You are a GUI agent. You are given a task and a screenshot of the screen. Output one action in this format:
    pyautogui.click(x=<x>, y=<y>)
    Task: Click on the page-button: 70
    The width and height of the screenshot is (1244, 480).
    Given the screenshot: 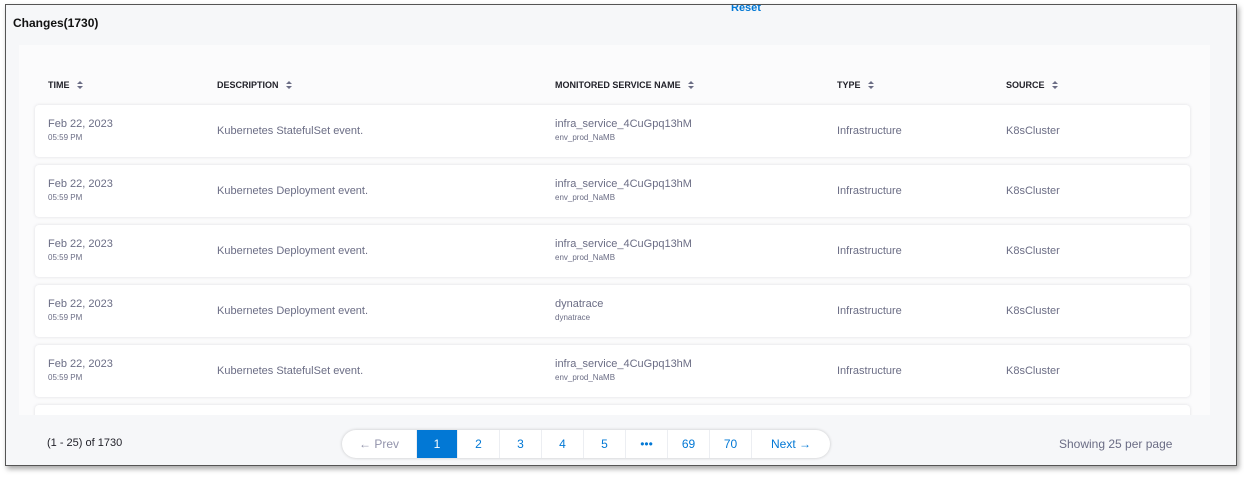 What is the action you would take?
    pyautogui.click(x=730, y=444)
    